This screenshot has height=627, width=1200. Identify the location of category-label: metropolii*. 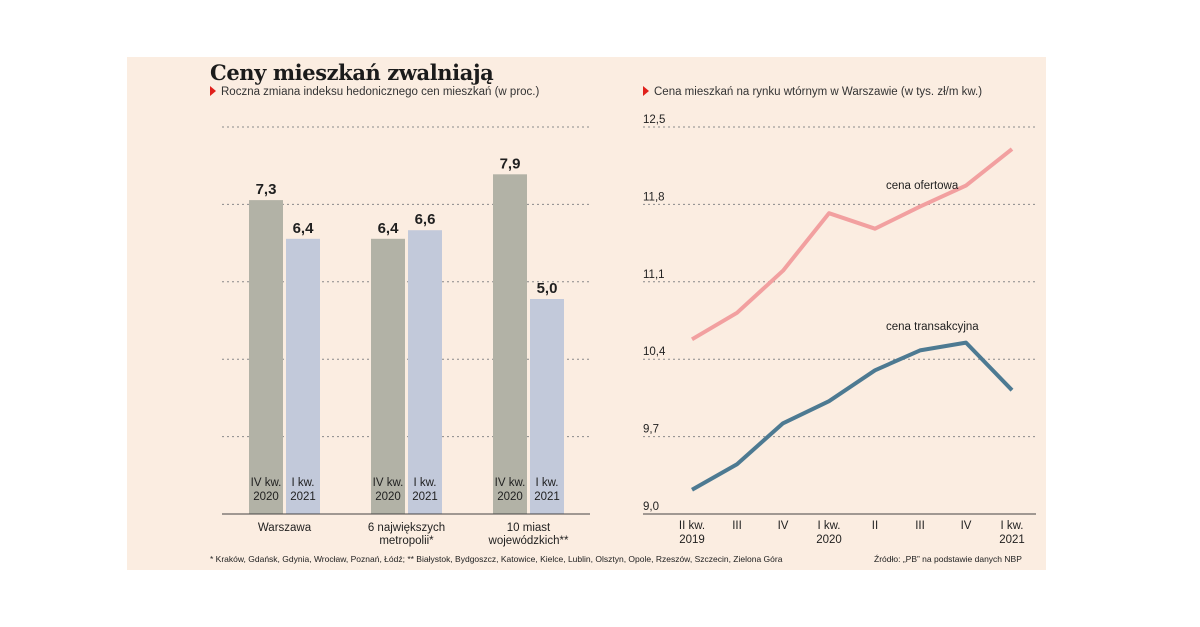
(406, 541).